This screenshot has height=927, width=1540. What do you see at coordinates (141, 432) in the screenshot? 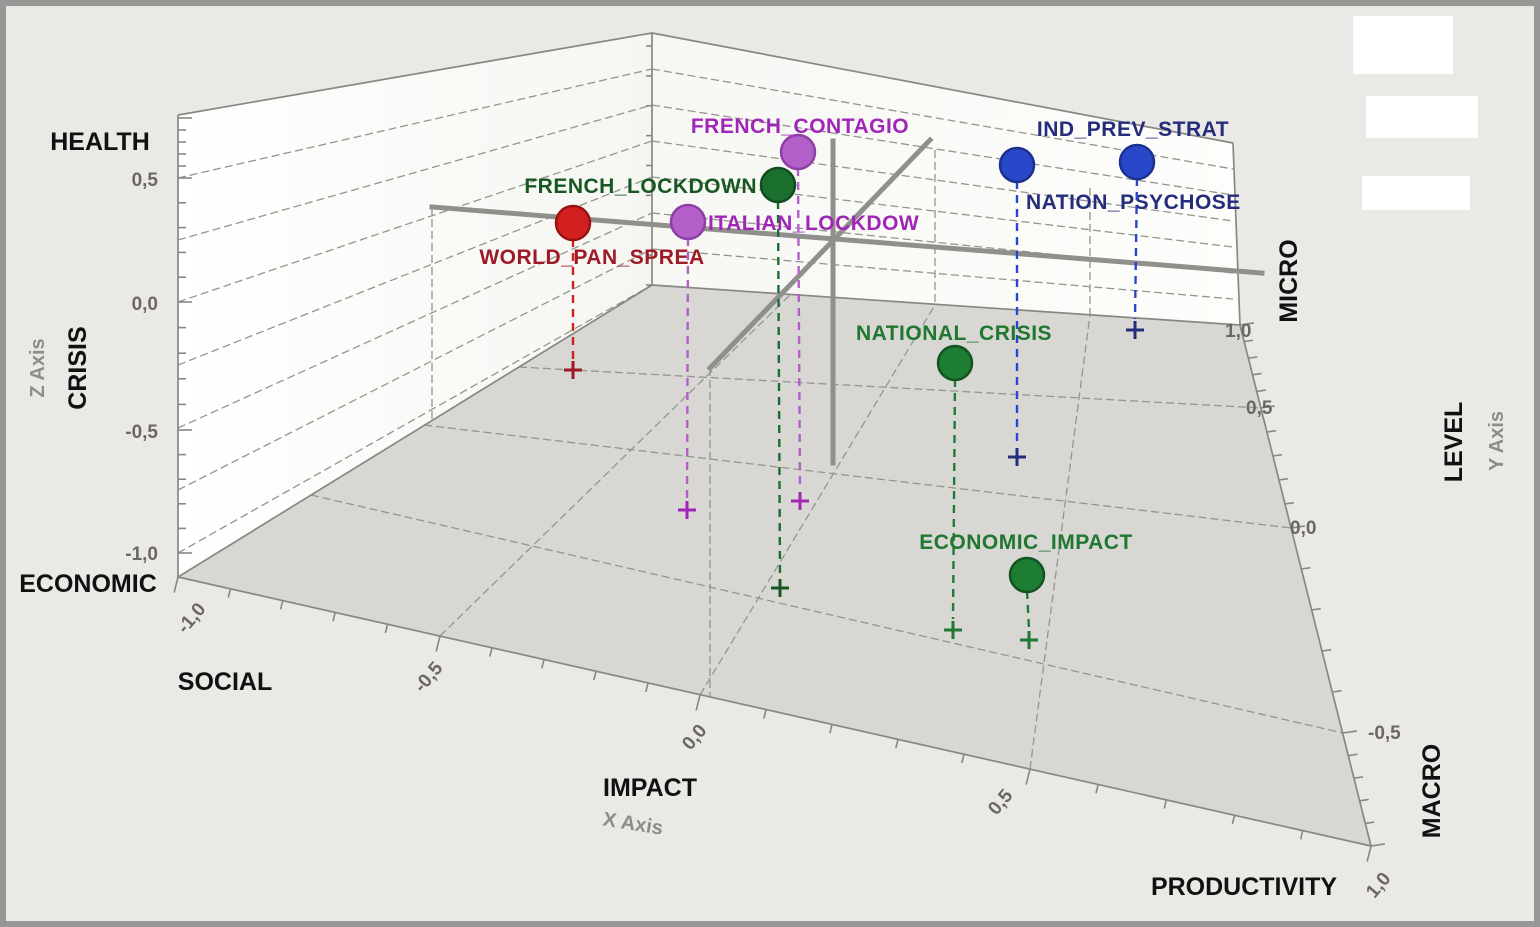
I see `z-tick: -0,5` at bounding box center [141, 432].